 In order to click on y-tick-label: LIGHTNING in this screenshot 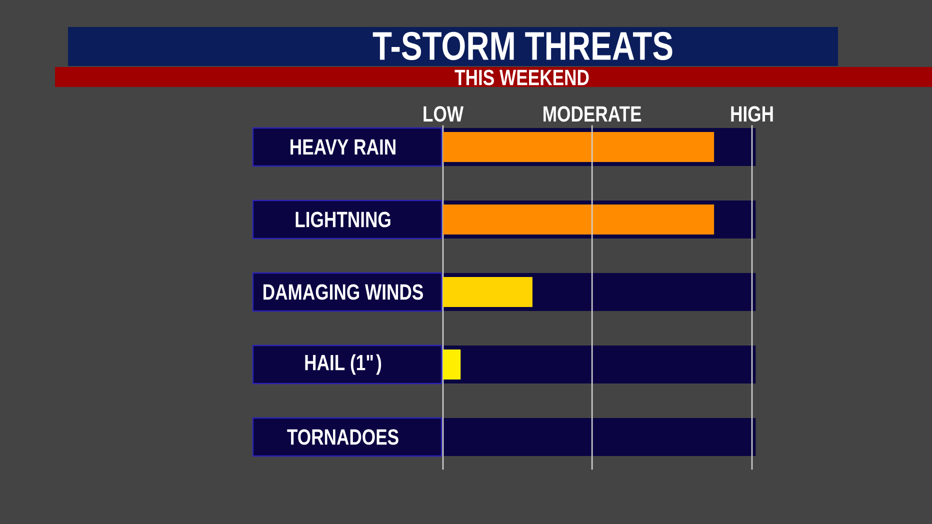, I will do `click(343, 220)`.